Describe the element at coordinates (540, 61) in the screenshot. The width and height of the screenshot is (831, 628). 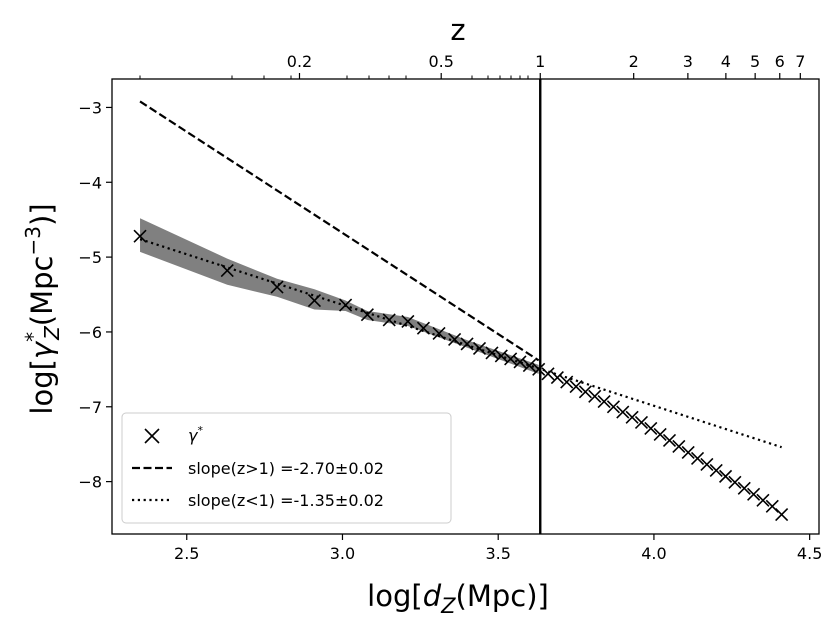
I see `top-tick-label: 1` at that location.